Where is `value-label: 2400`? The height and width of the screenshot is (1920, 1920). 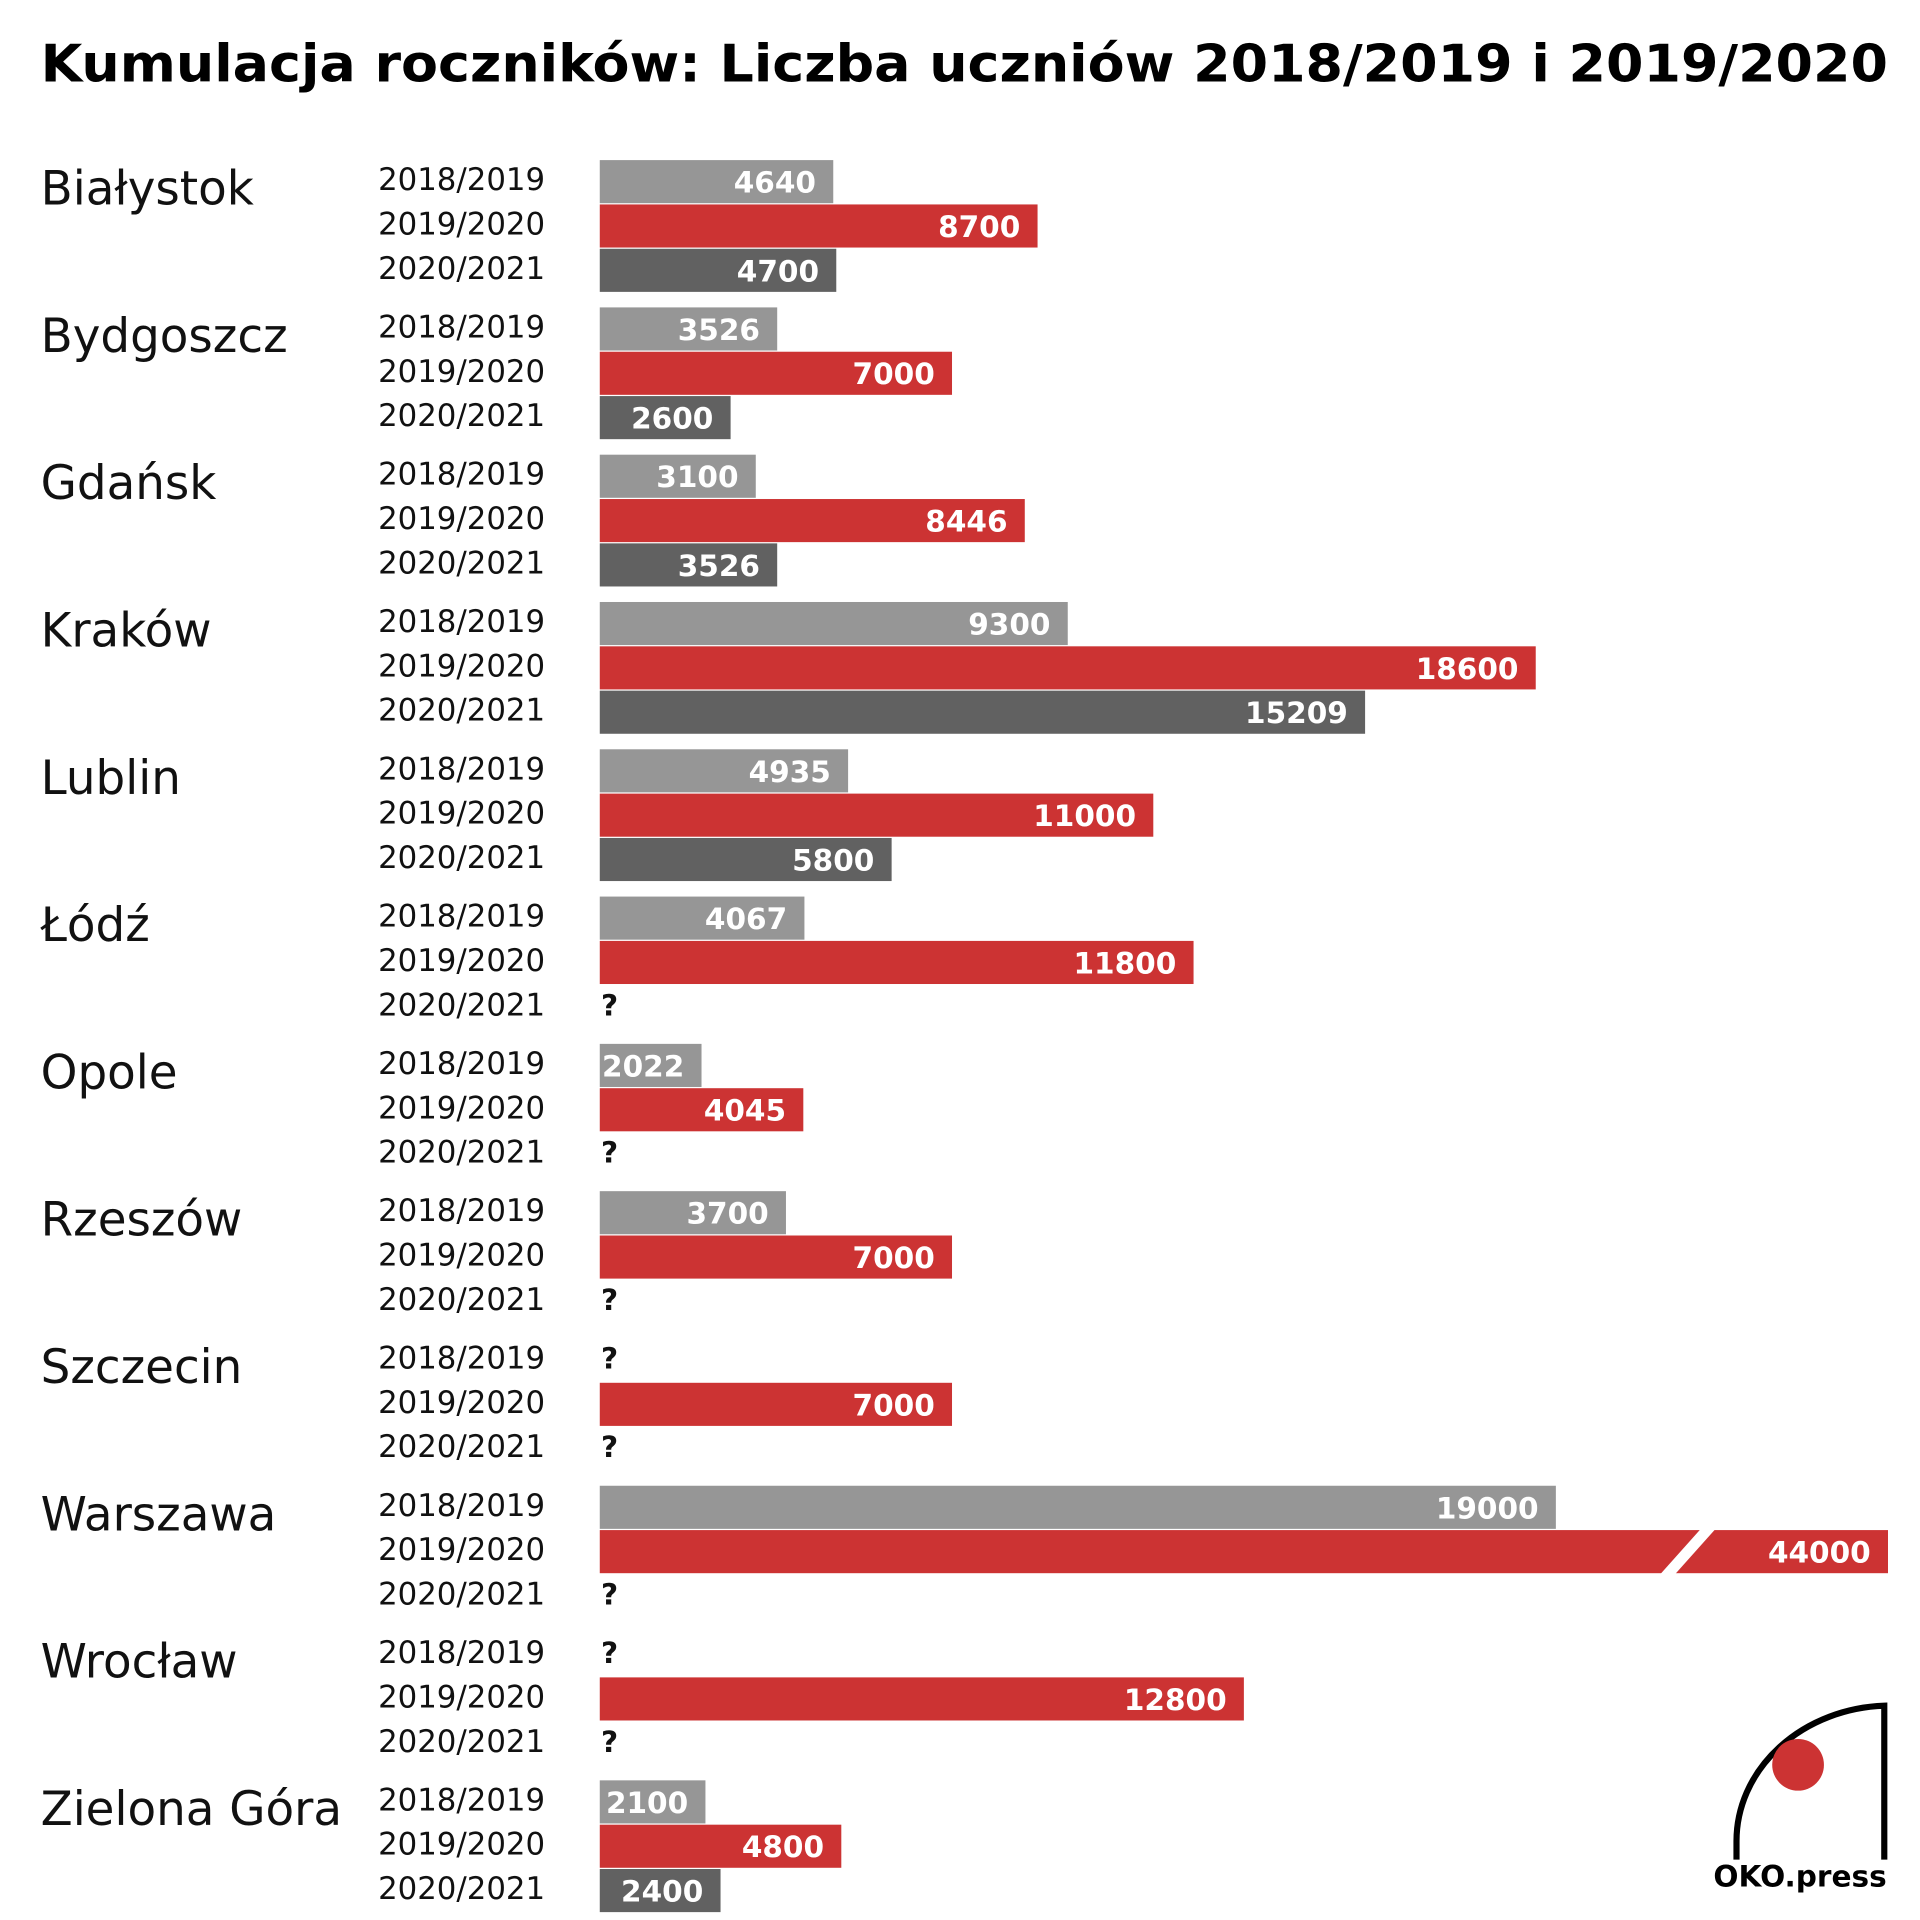
value-label: 2400 is located at coordinates (662, 1892).